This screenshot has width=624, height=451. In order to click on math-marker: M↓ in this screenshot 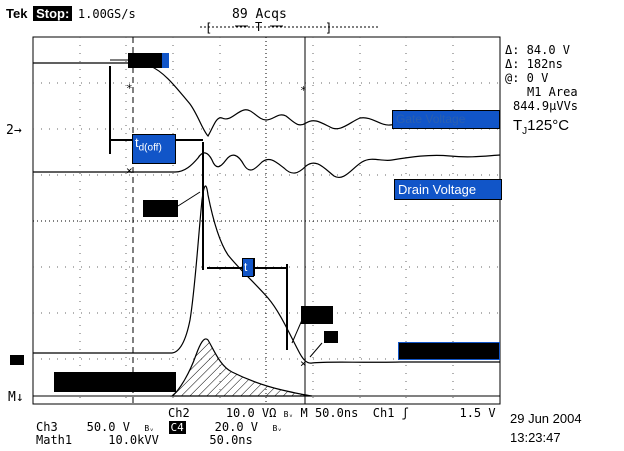, I will do `click(16, 397)`.